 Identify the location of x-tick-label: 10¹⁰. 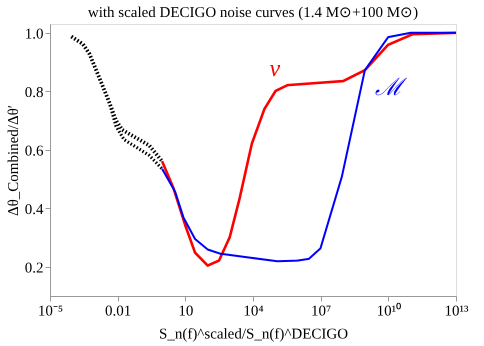
(389, 311).